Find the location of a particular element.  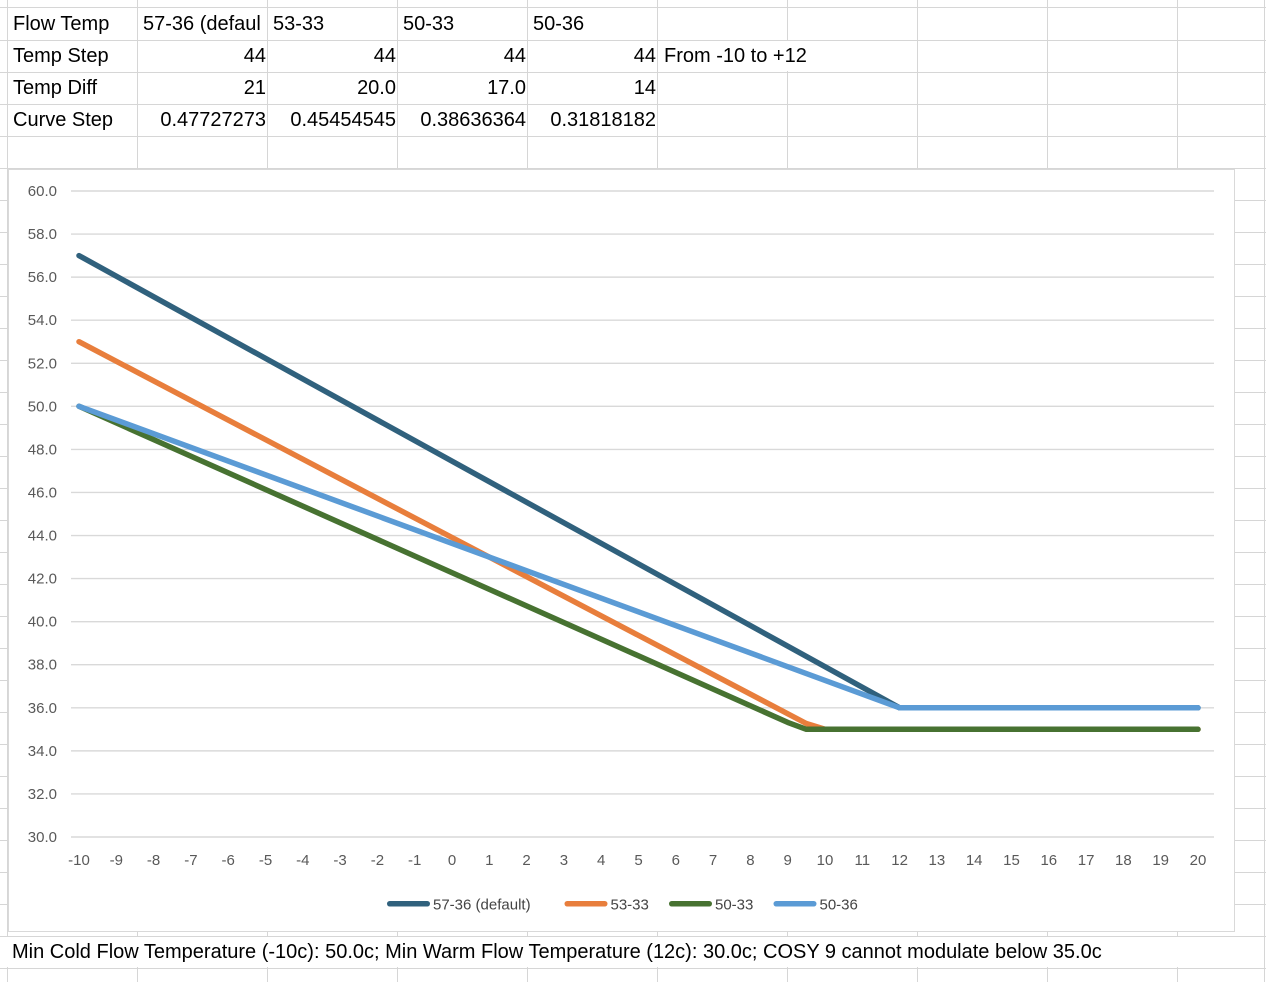

y-axis-label: 40.0 is located at coordinates (42, 622).